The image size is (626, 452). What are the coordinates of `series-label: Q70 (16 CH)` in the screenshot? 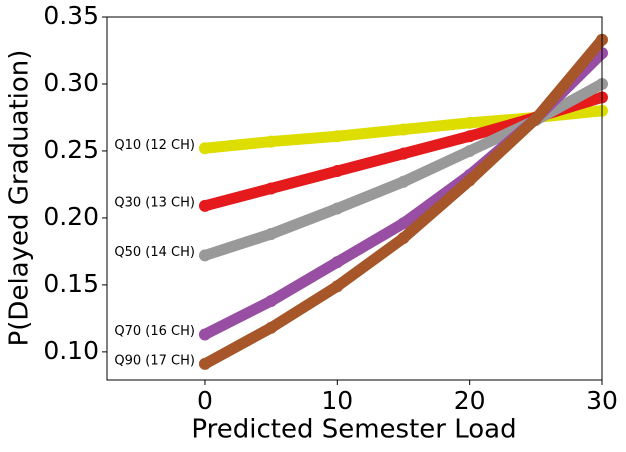 It's located at (154, 331).